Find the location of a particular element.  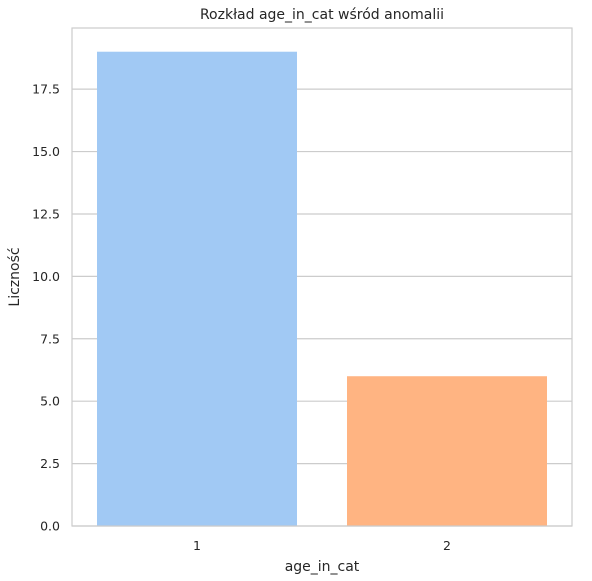

chart-title: Rozkład age_in_cat wśród anomalii is located at coordinates (322, 15).